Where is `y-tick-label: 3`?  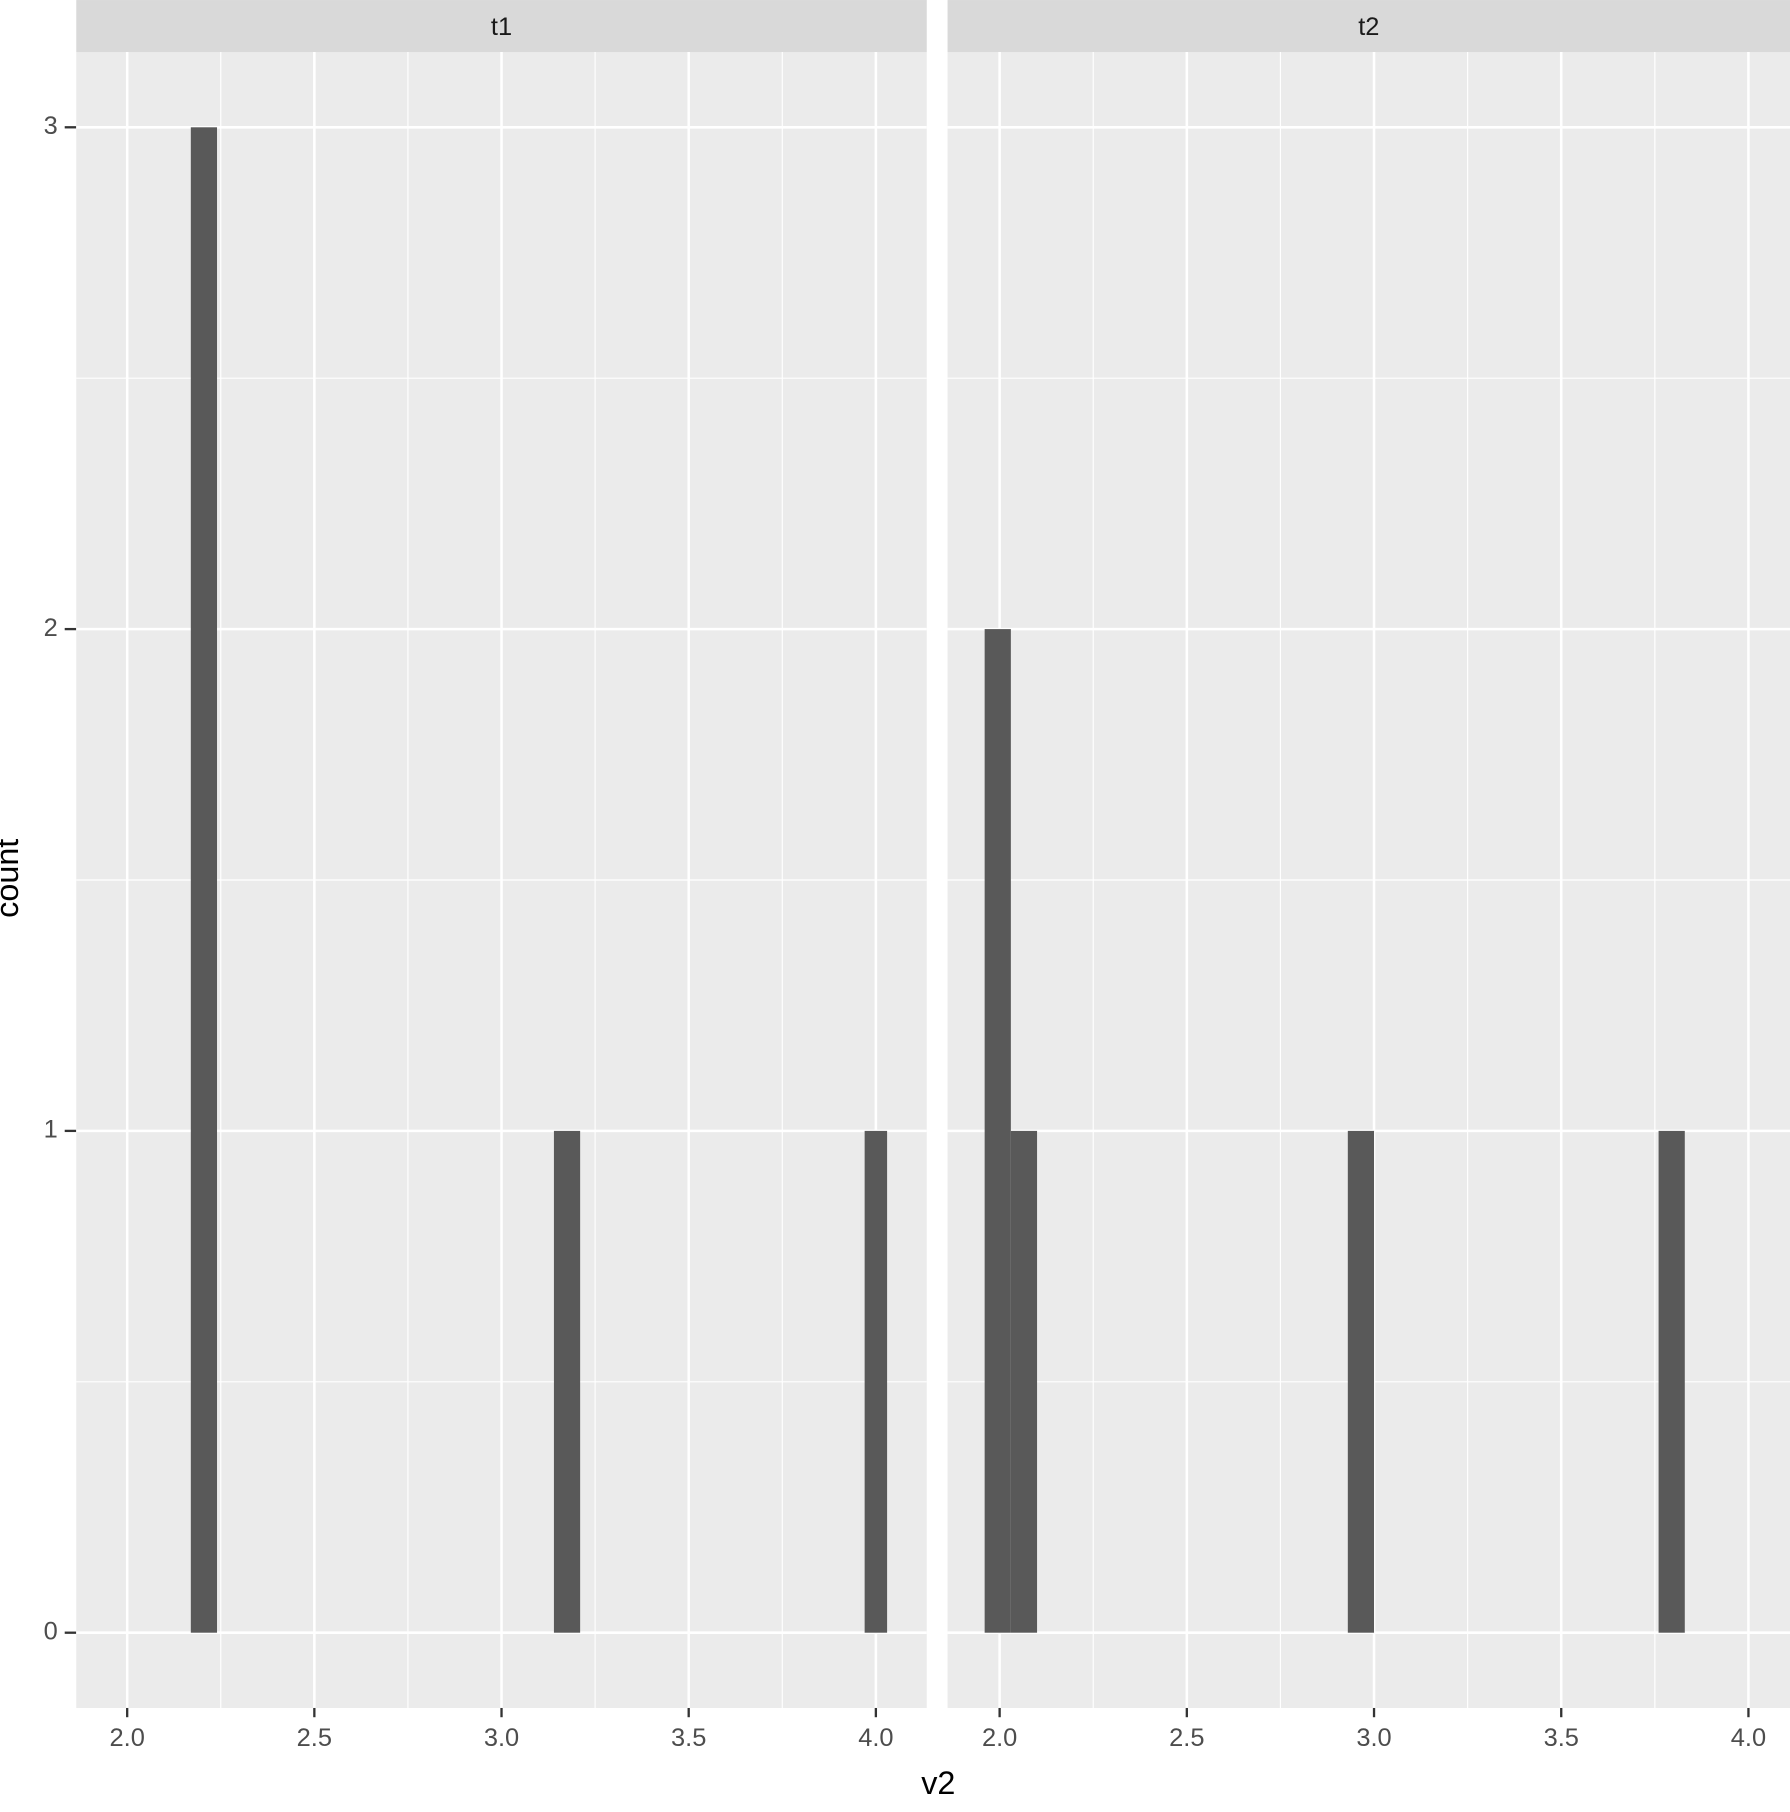 y-tick-label: 3 is located at coordinates (51, 126).